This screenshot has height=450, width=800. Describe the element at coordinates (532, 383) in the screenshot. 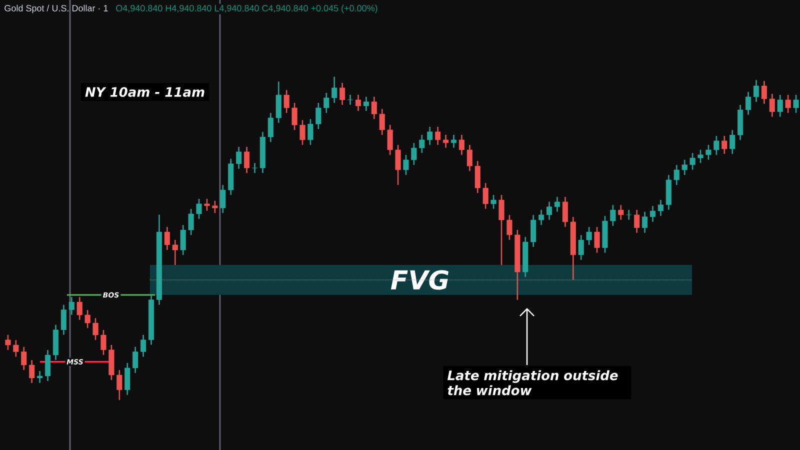

I see `annotation: Late mitigation outside the window` at that location.